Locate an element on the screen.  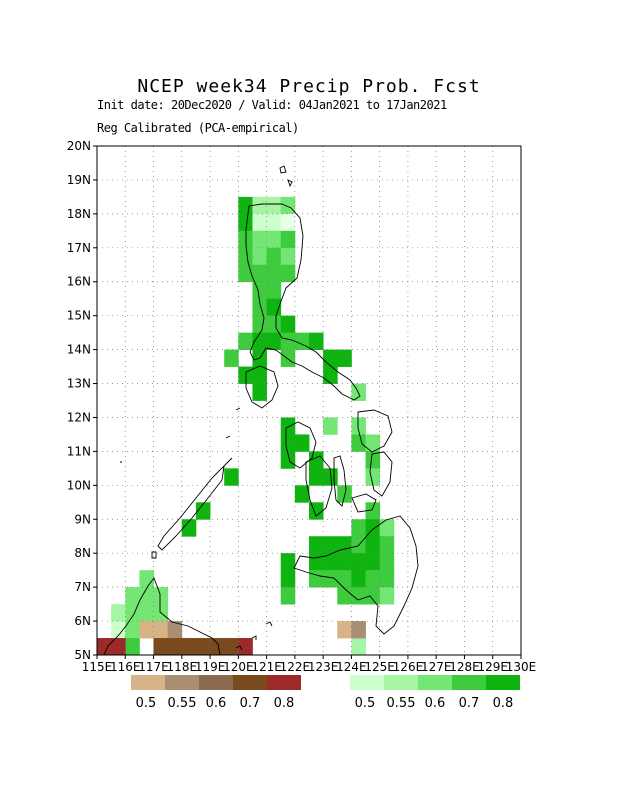
x-tick-label: 126E is located at coordinates (408, 667).